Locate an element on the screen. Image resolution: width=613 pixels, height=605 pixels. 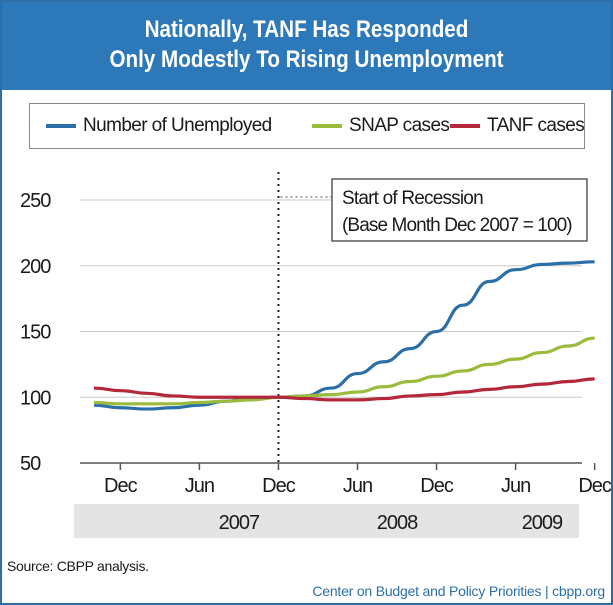
y-tick-label-50: 50 is located at coordinates (30, 464).